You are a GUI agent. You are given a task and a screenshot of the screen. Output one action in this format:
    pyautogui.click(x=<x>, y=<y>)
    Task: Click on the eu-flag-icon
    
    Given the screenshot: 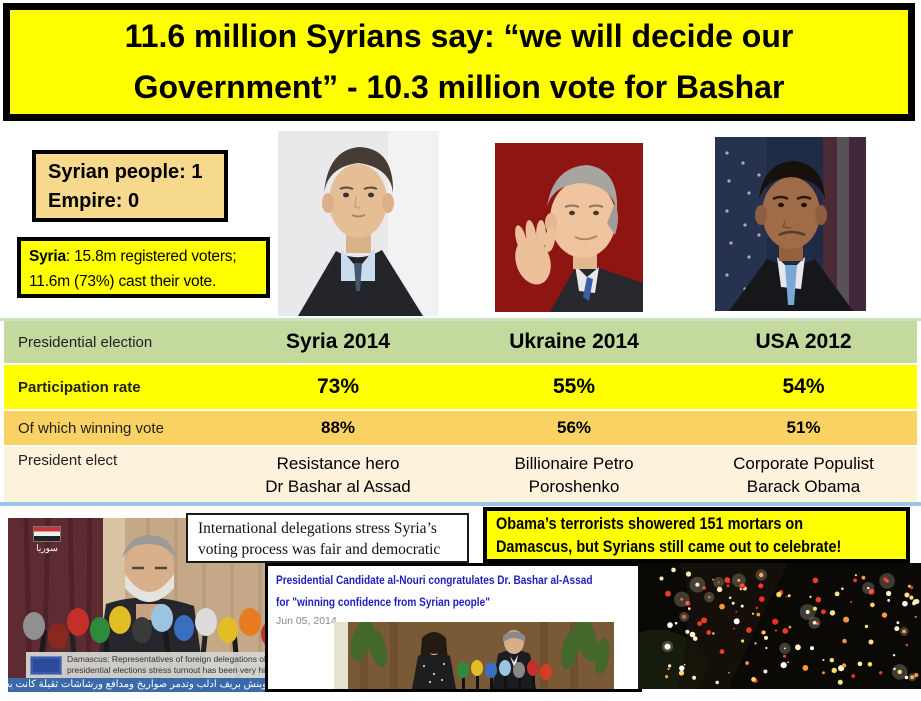 What is the action you would take?
    pyautogui.click(x=46, y=665)
    